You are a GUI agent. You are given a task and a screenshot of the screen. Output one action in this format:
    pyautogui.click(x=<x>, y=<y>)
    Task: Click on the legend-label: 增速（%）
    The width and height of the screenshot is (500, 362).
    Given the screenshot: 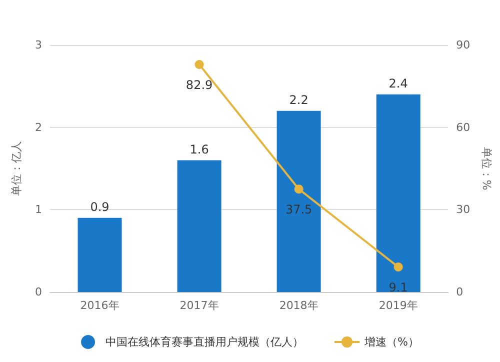 What is the action you would take?
    pyautogui.click(x=391, y=342)
    